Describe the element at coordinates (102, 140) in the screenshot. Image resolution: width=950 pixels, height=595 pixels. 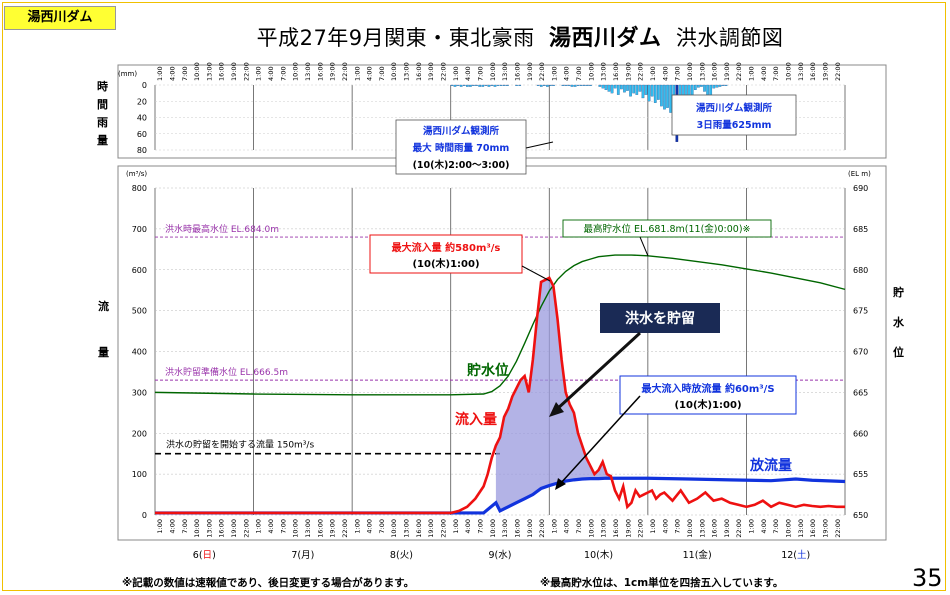
I see `rain-y-label-char: 量` at that location.